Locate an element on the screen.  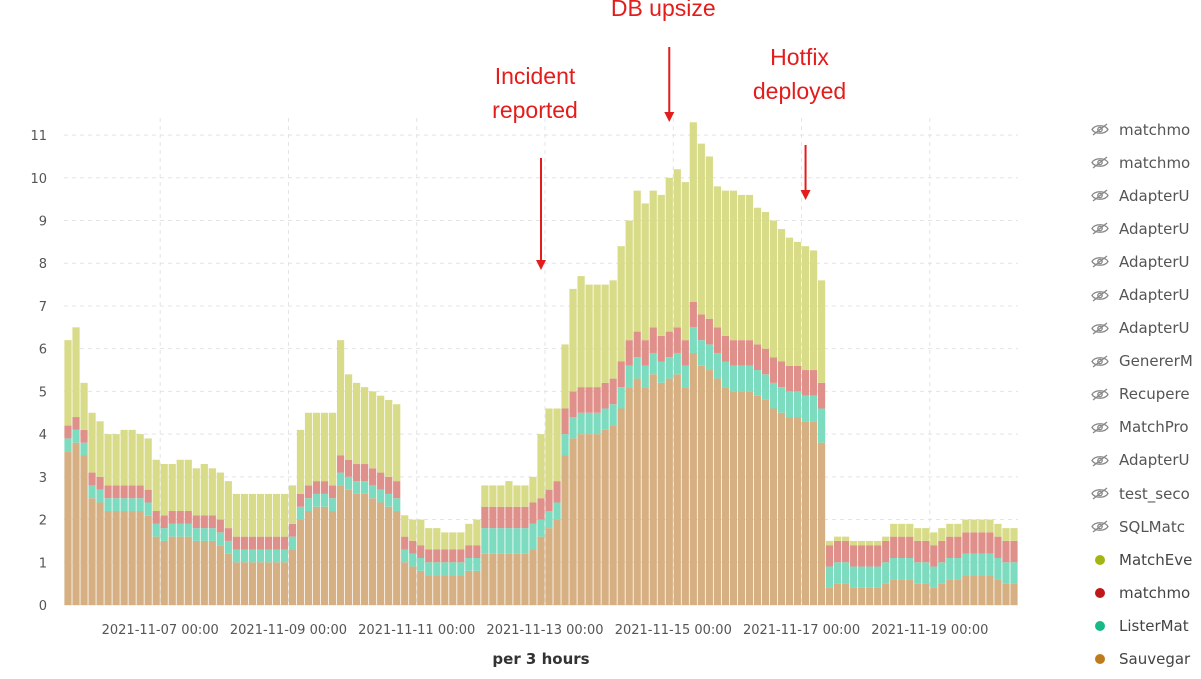
y-tick-label: 4 is located at coordinates (43, 435).